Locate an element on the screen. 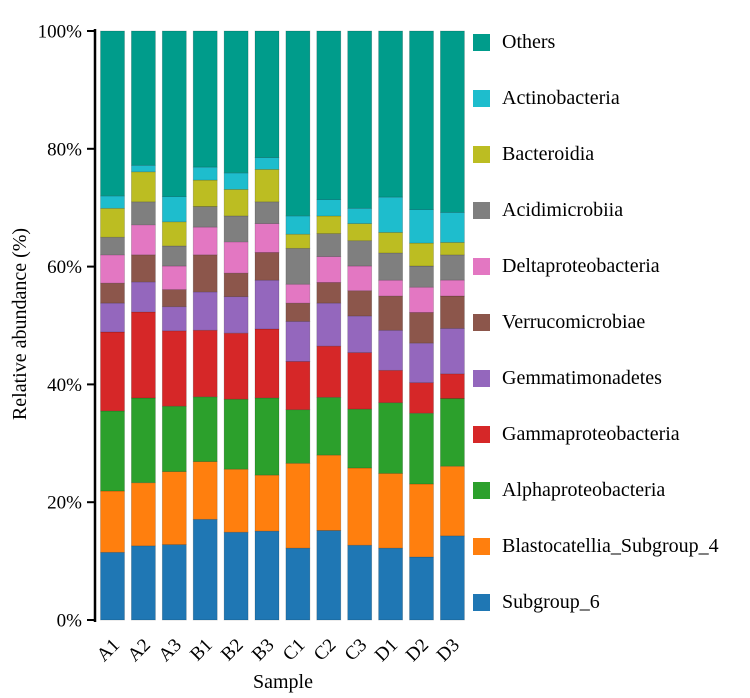  bar-segment-A2-Verrucomicrobiae is located at coordinates (143, 268).